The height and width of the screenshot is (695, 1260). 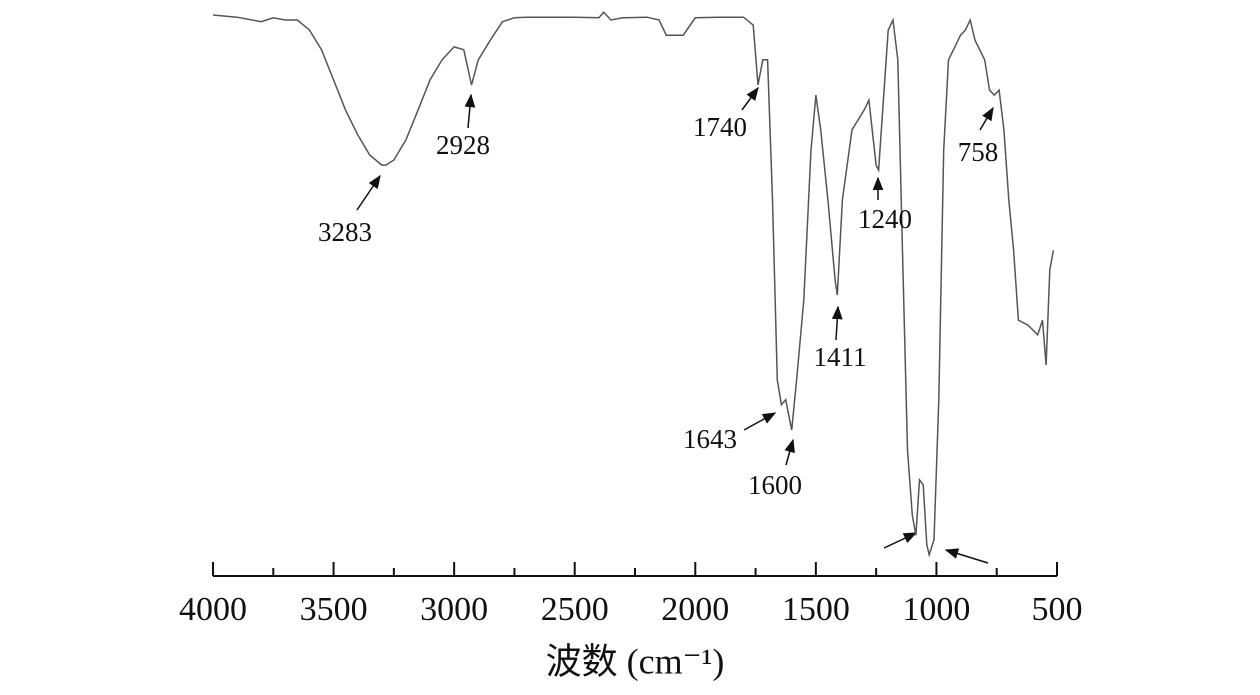 What do you see at coordinates (816, 609) in the screenshot?
I see `x-tick-label: 1500` at bounding box center [816, 609].